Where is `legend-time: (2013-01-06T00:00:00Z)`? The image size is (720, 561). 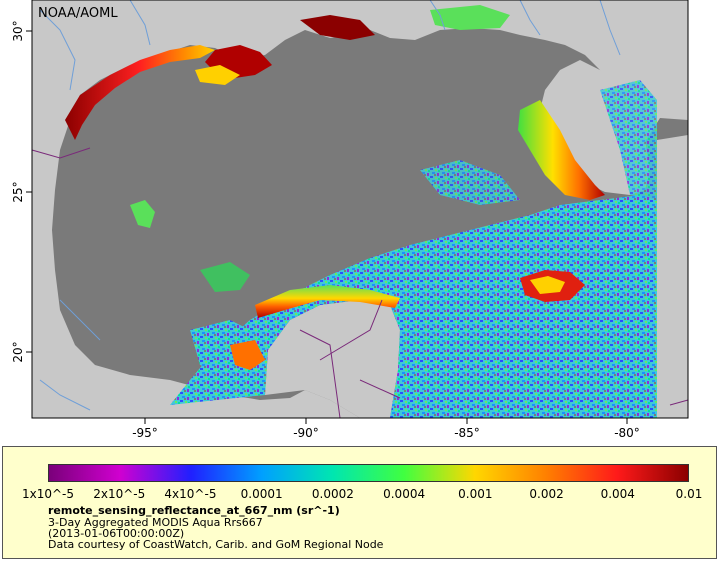
legend-time: (2013-01-06T00:00:00Z) is located at coordinates (116, 533).